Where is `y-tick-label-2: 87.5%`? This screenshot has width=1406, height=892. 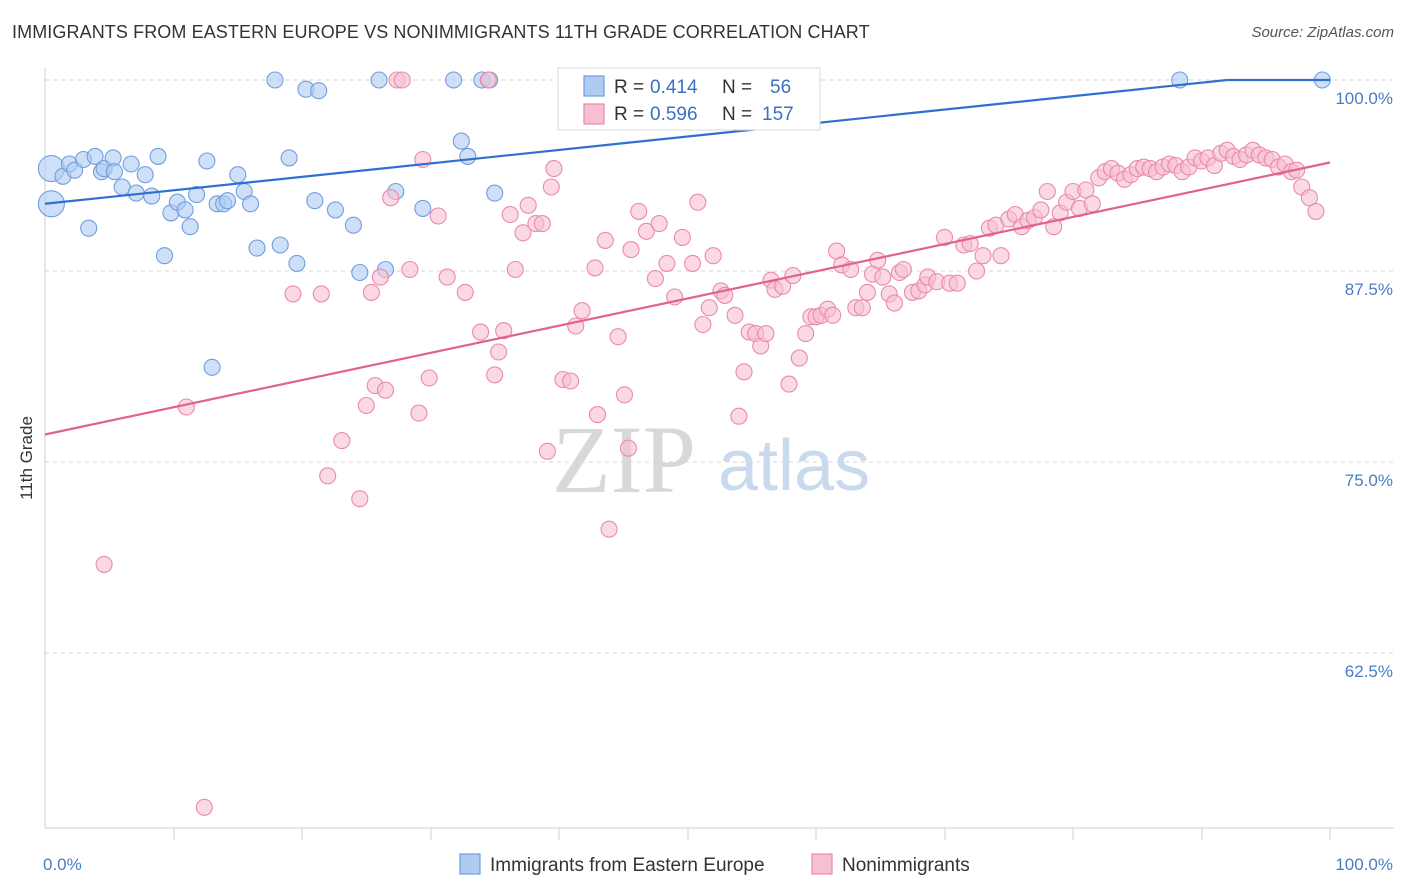 y-tick-label-2: 87.5% is located at coordinates (1369, 289).